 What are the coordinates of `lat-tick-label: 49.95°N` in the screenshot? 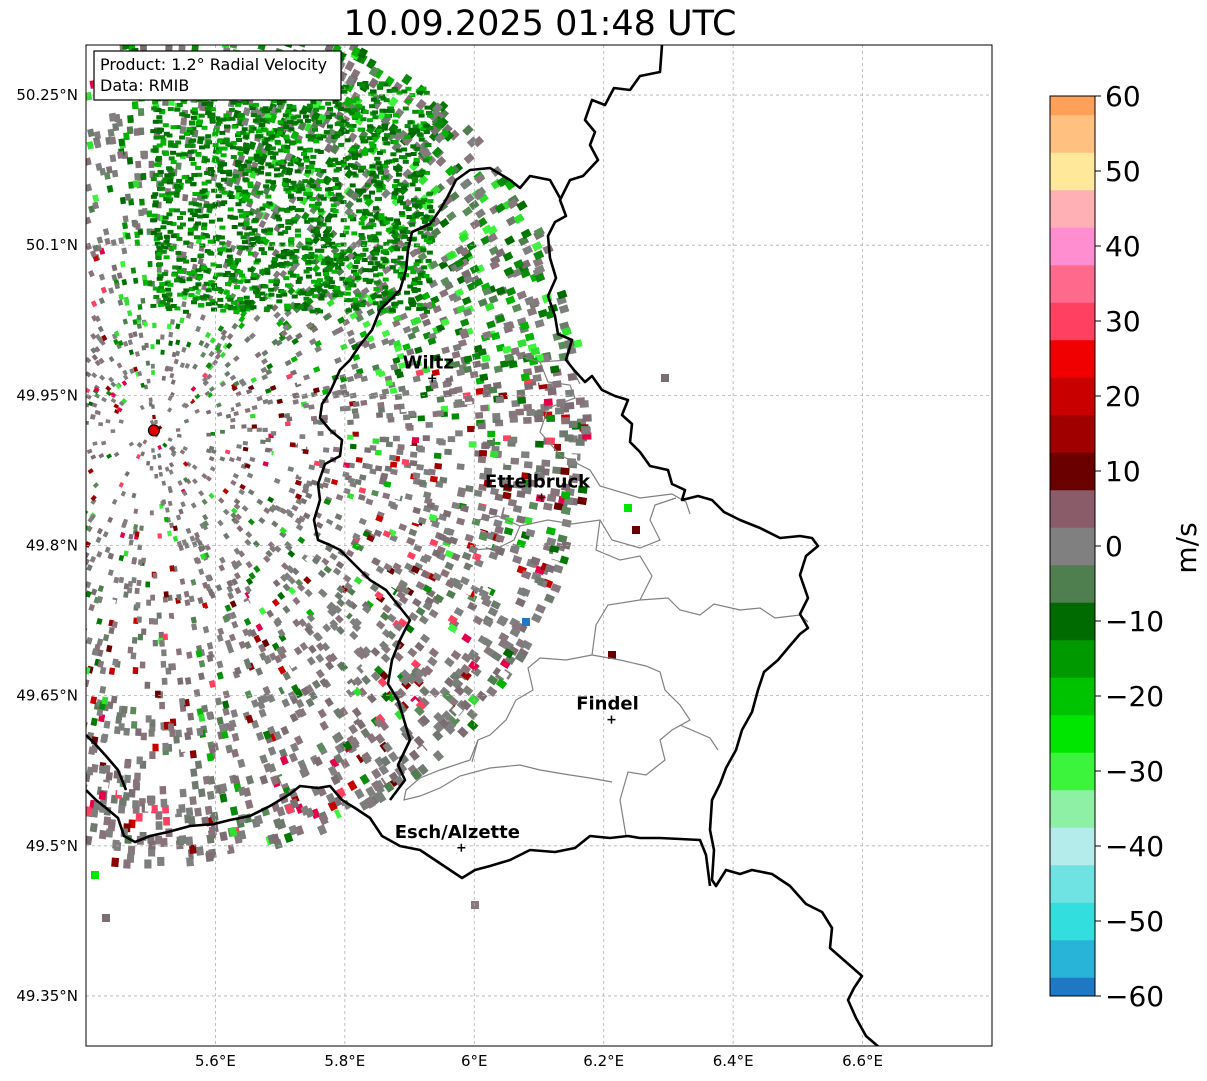 It's located at (47, 395).